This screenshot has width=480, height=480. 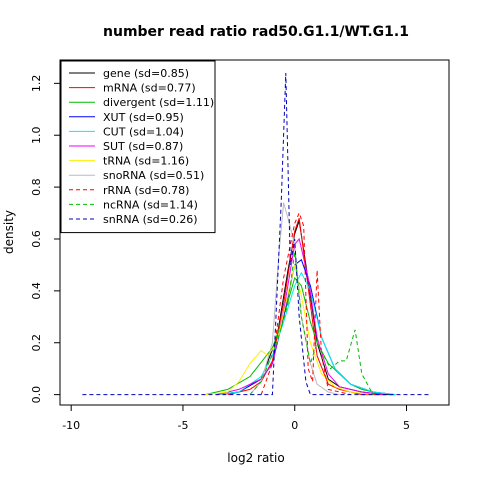 What do you see at coordinates (406, 425) in the screenshot?
I see `x-tick-label: 5` at bounding box center [406, 425].